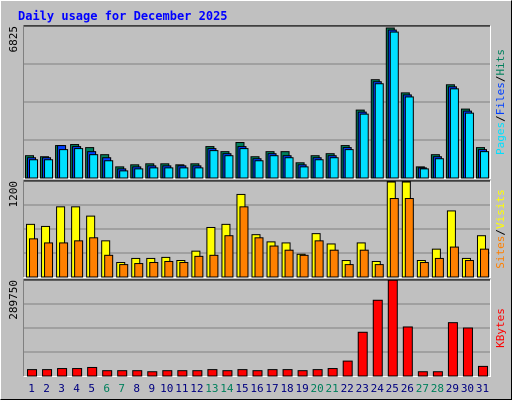  Describe the element at coordinates (91, 388) in the screenshot. I see `x-tick-label: 5` at that location.